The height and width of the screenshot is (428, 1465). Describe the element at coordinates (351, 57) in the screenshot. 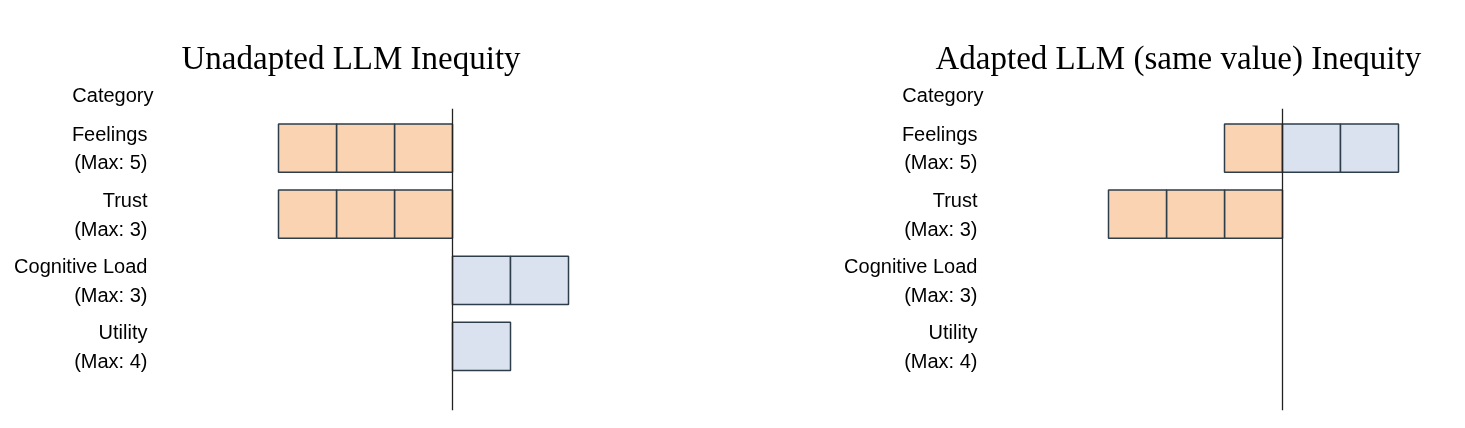

I see `chart-title: Unadapted LLM Inequity` at that location.